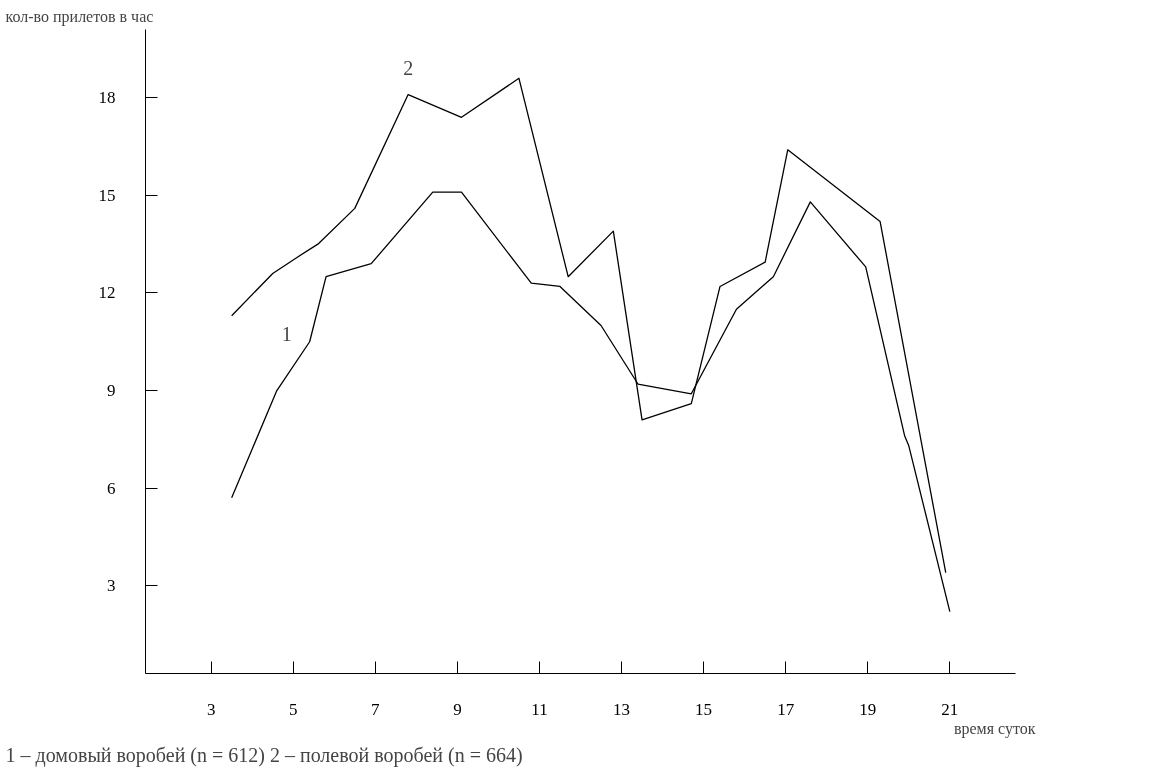 Image resolution: width=1149 pixels, height=778 pixels. I want to click on y-tick-label: 15, so click(107, 195).